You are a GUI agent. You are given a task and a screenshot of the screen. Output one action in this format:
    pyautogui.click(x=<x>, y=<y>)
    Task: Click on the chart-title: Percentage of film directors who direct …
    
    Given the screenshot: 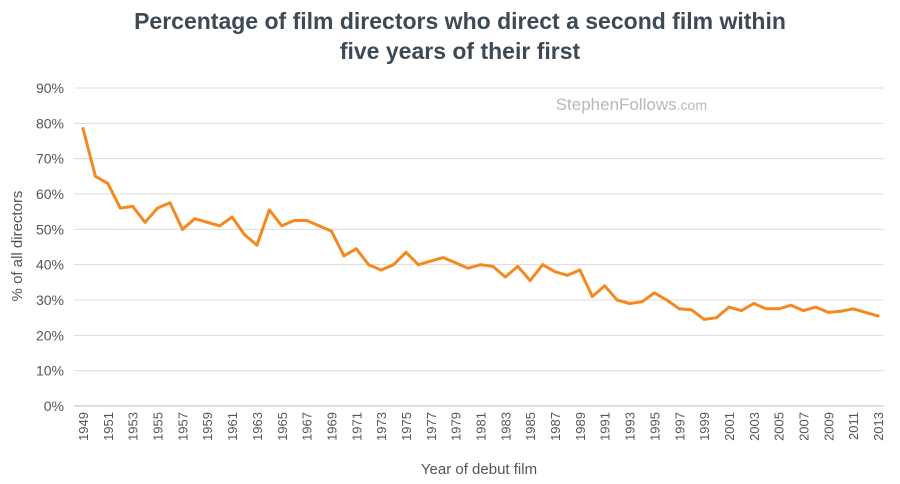 What is the action you would take?
    pyautogui.click(x=460, y=36)
    